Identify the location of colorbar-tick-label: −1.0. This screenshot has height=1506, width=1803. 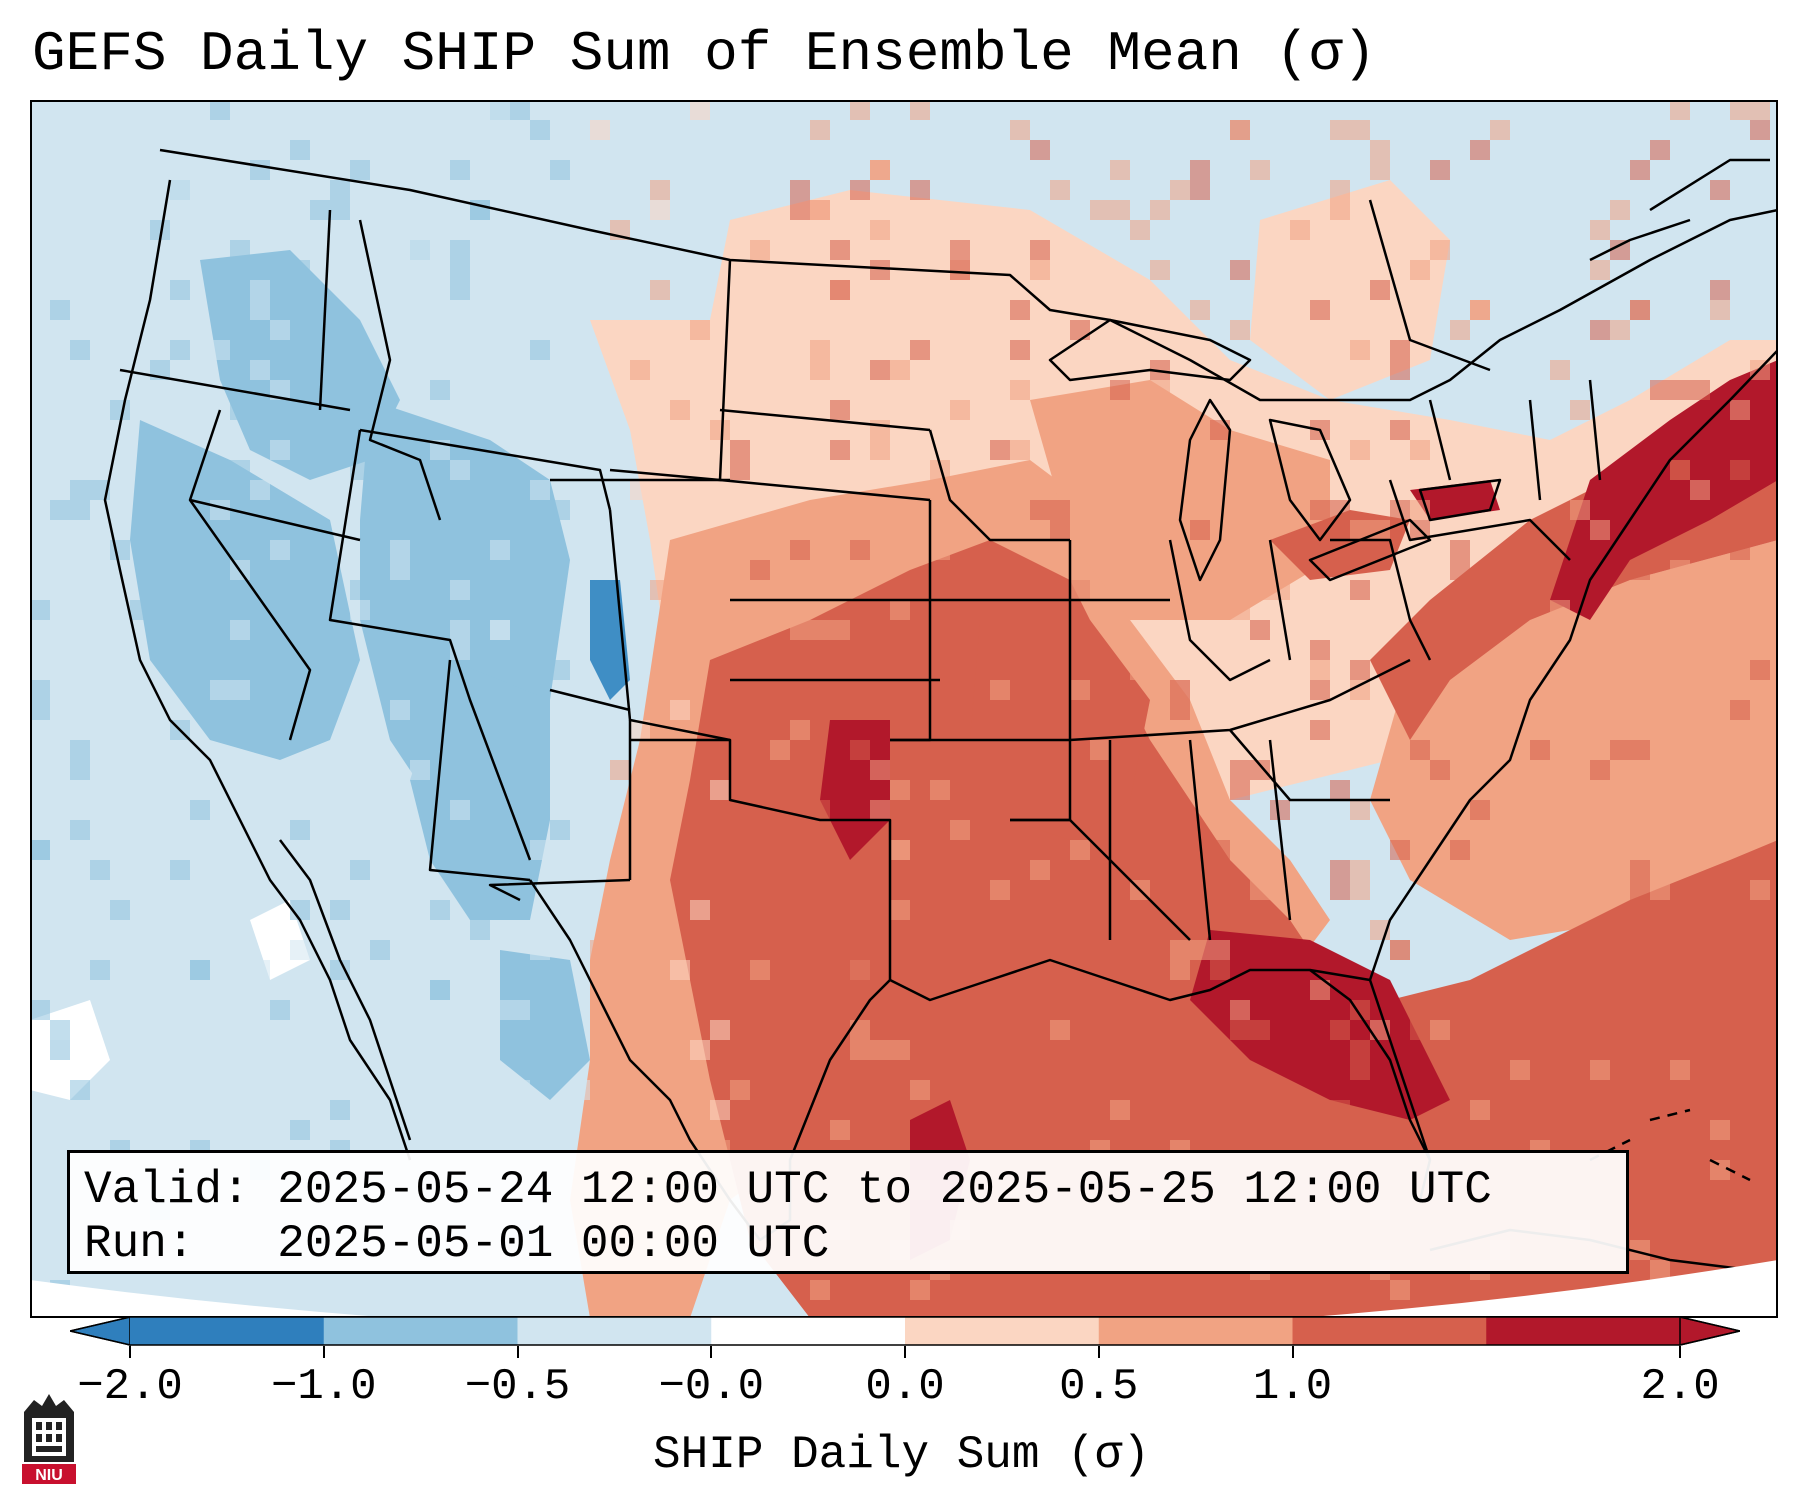
(323, 1387).